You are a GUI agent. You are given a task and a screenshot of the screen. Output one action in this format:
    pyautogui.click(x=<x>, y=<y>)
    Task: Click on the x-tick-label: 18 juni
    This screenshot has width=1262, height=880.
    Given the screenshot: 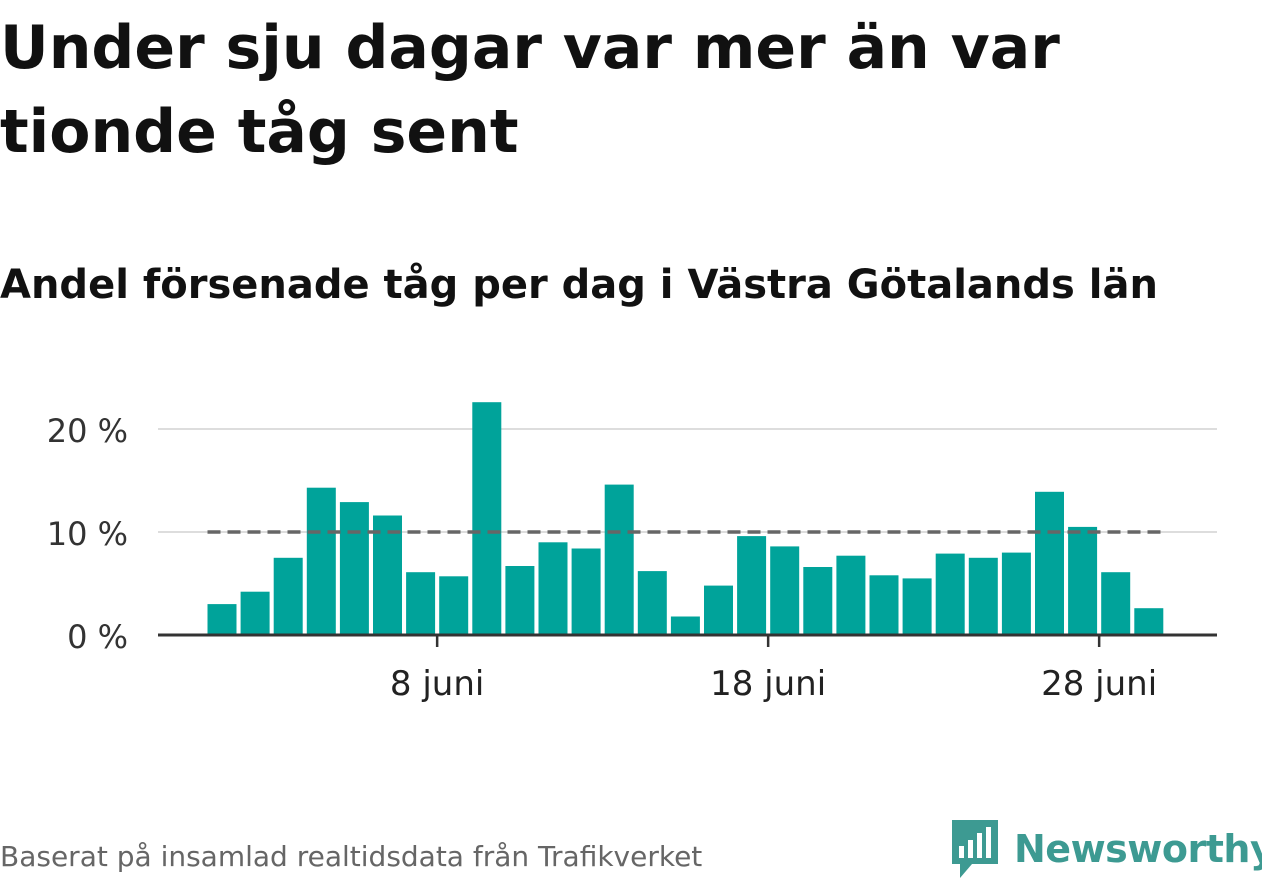 What is the action you would take?
    pyautogui.click(x=768, y=684)
    